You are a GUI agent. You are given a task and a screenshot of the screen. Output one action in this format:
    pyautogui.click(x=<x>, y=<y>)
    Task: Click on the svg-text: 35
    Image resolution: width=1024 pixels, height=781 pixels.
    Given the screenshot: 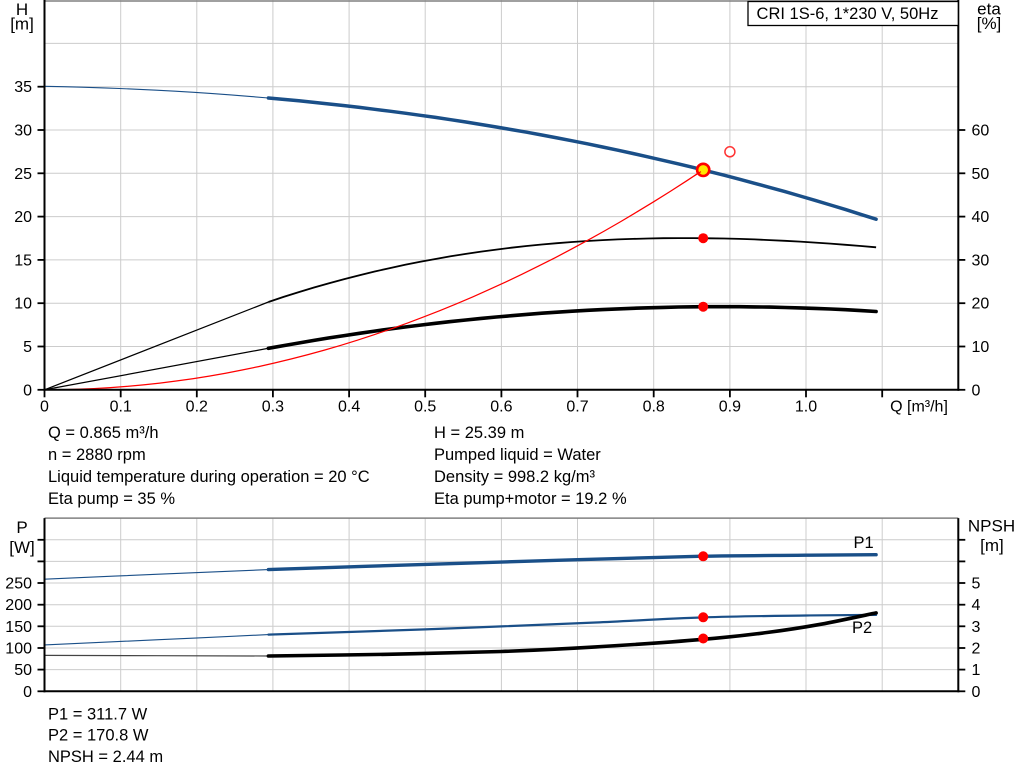 What is the action you would take?
    pyautogui.click(x=23, y=87)
    